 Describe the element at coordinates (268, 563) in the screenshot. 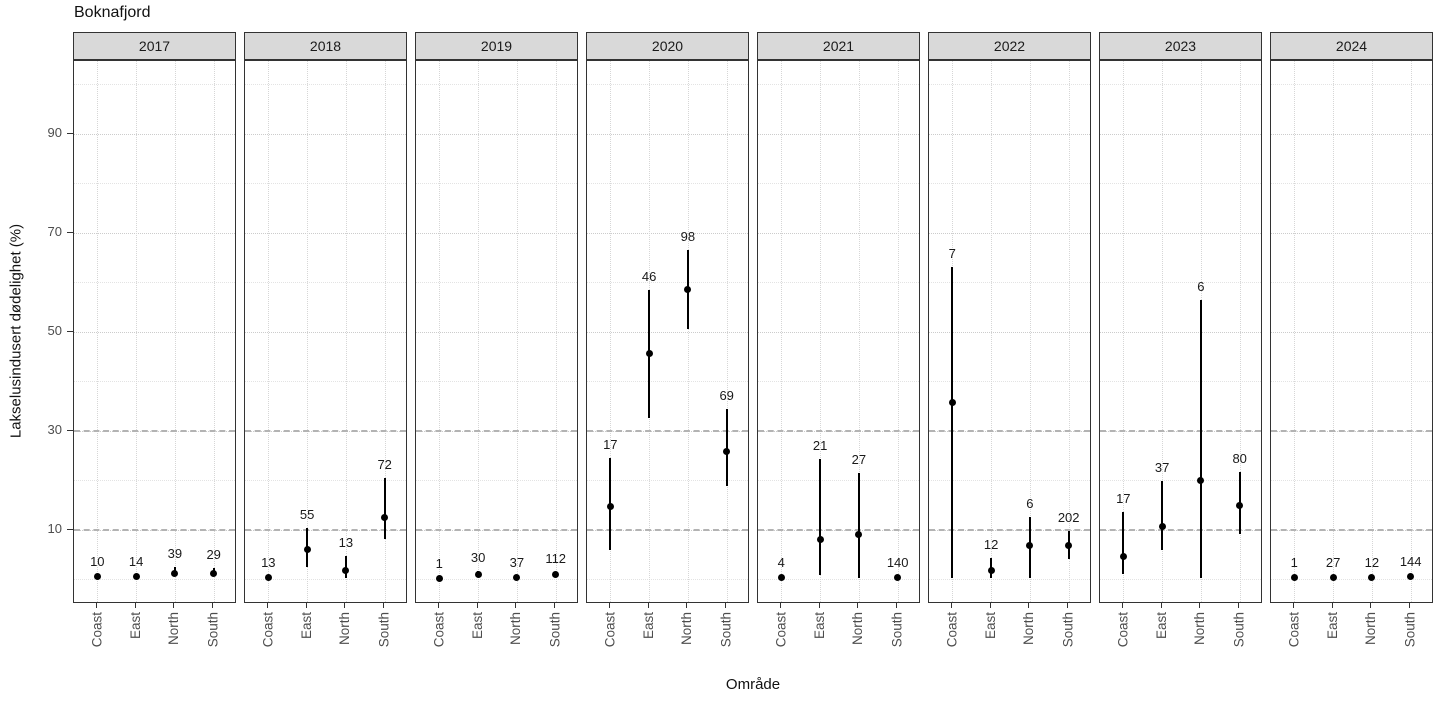

I see `count-label: 13` at that location.